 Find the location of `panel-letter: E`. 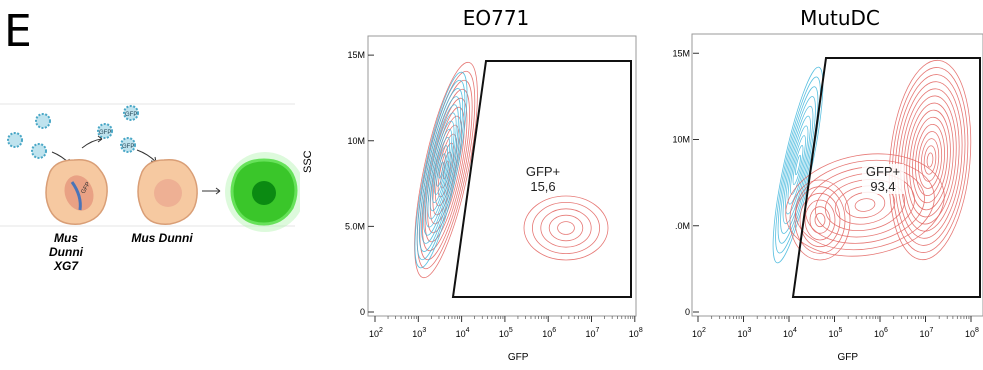

panel-letter: E is located at coordinates (18, 31).